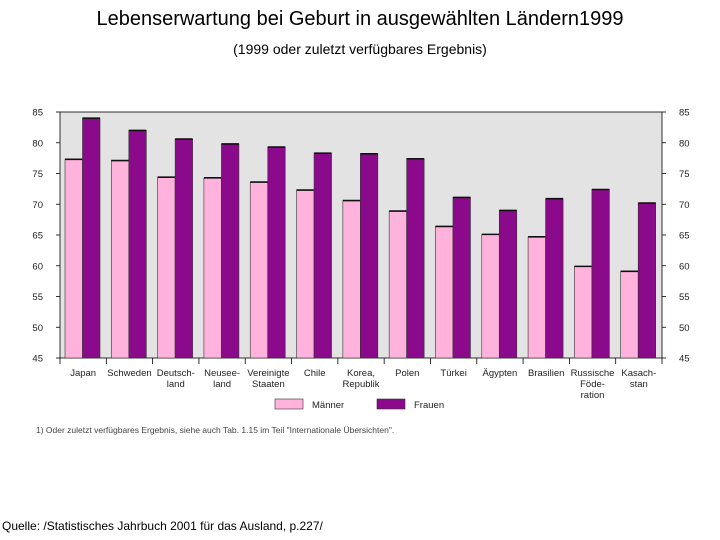 This screenshot has height=540, width=720. What do you see at coordinates (222, 373) in the screenshot?
I see `x-category-label-line: Neusee-` at bounding box center [222, 373].